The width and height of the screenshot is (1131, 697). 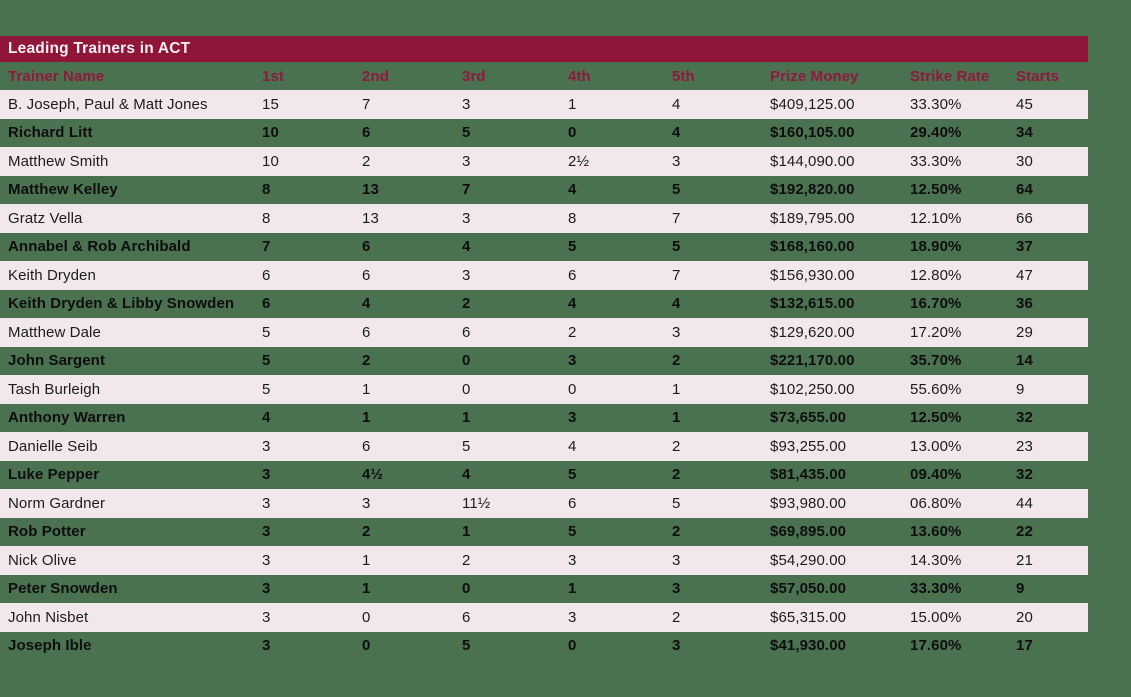 I want to click on cell-2nd: 4, so click(x=366, y=304).